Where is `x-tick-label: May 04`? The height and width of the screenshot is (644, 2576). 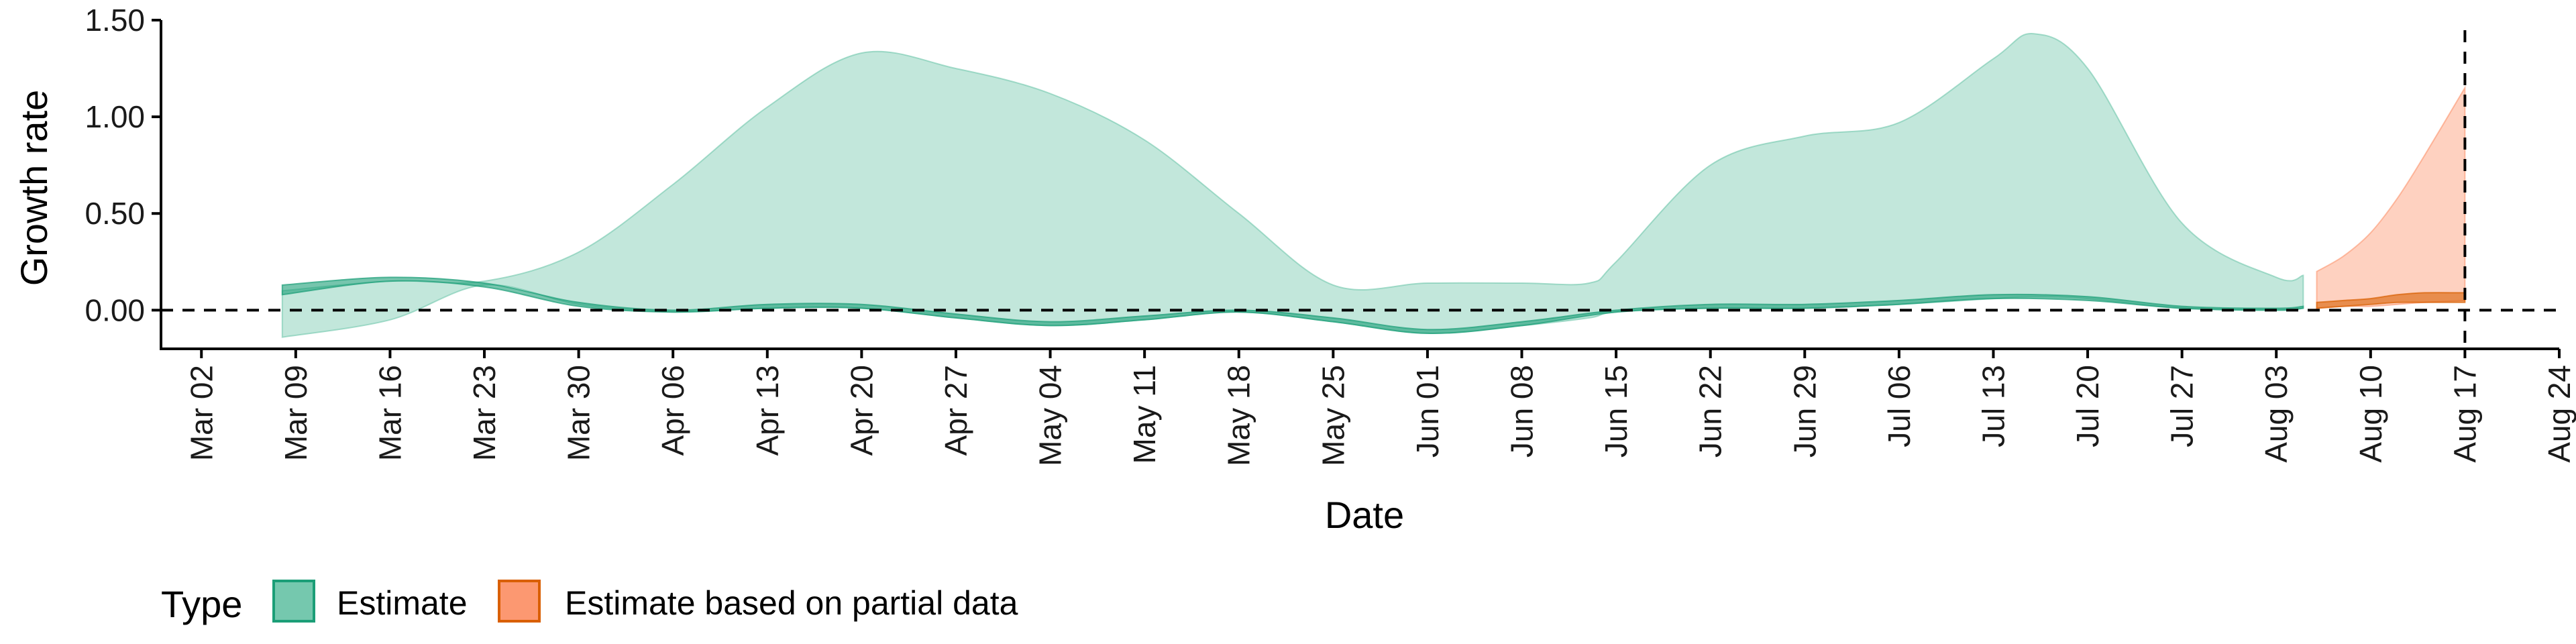 x-tick-label: May 04 is located at coordinates (1050, 415).